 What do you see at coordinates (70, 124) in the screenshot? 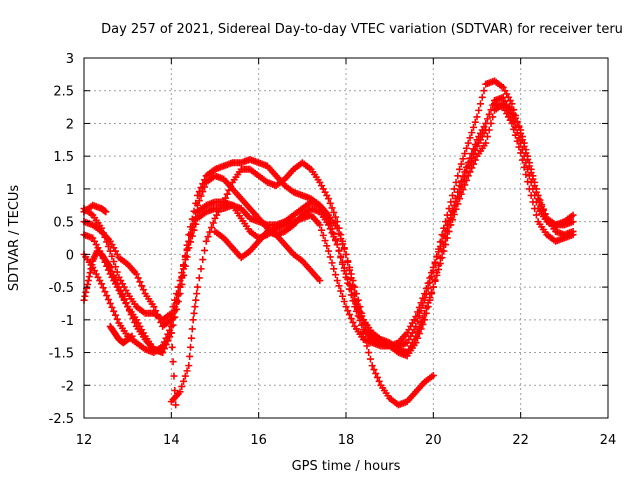
I see `y-tick-label: 2` at bounding box center [70, 124].